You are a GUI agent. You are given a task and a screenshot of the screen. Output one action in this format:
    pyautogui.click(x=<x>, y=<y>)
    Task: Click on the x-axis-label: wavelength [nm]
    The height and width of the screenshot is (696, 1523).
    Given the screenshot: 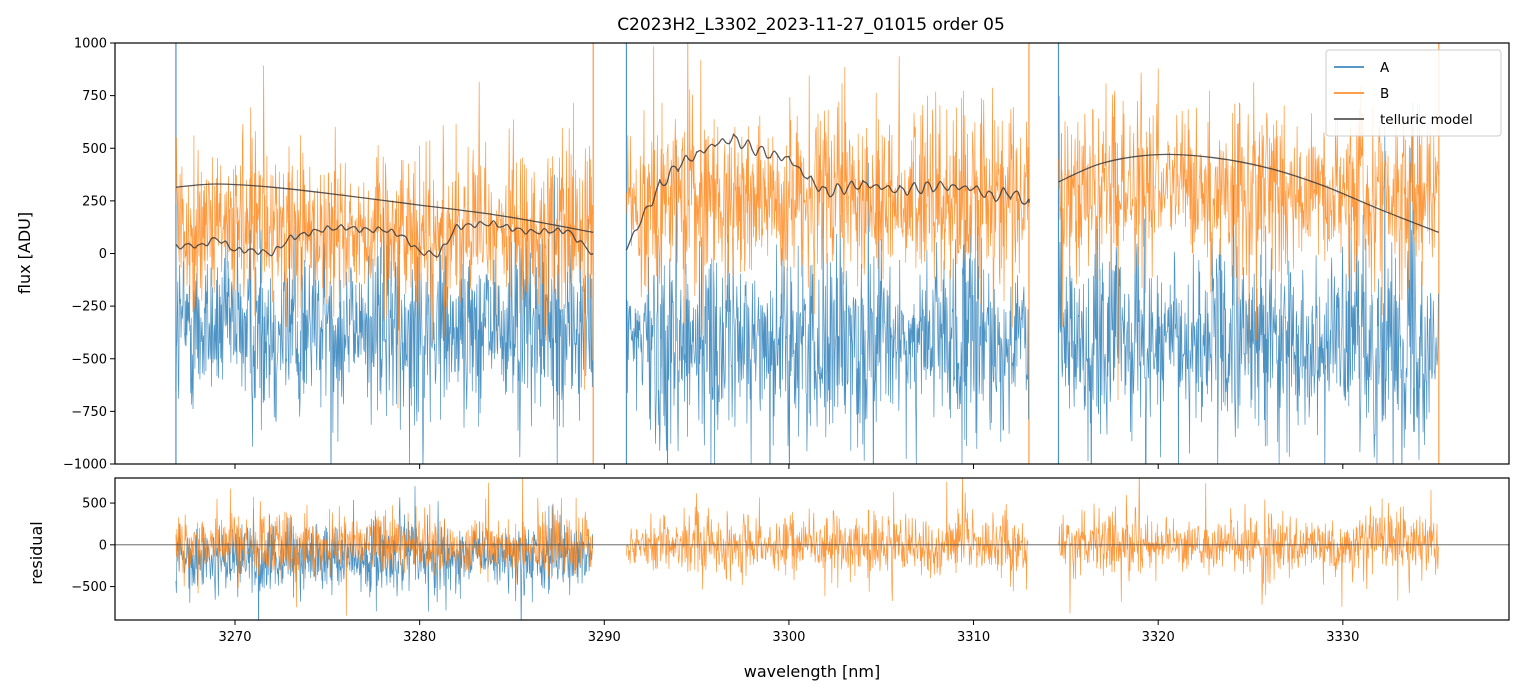 What is the action you would take?
    pyautogui.click(x=812, y=671)
    